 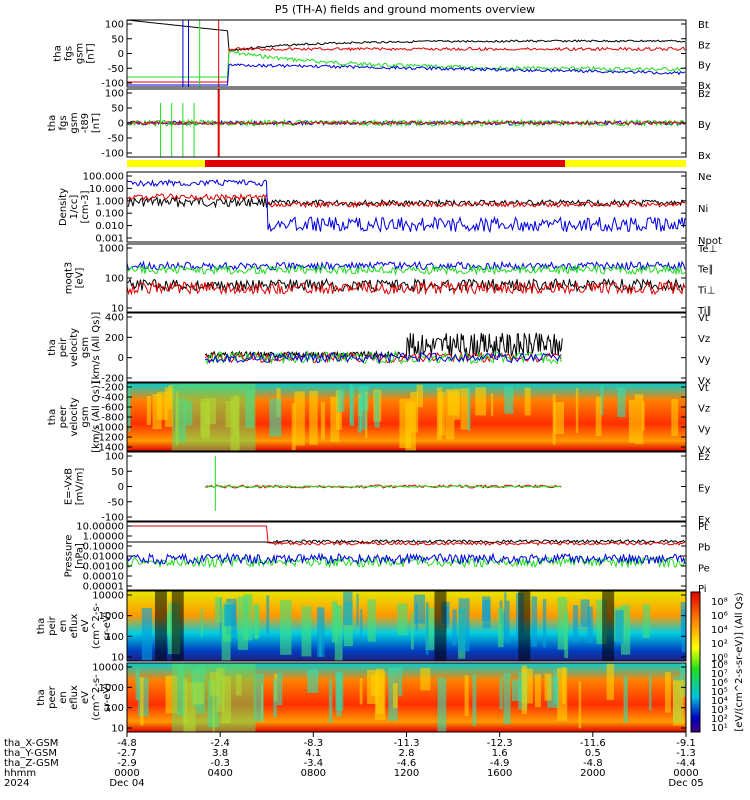 What do you see at coordinates (719, 674) in the screenshot?
I see `colorbar-tick: 10⁷` at bounding box center [719, 674].